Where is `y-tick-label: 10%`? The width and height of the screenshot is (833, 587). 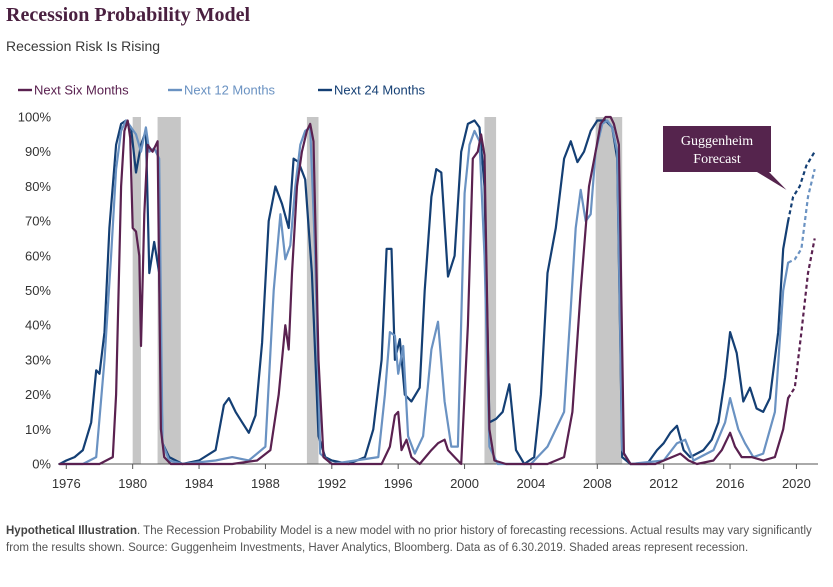 y-tick-label: 10% is located at coordinates (38, 429).